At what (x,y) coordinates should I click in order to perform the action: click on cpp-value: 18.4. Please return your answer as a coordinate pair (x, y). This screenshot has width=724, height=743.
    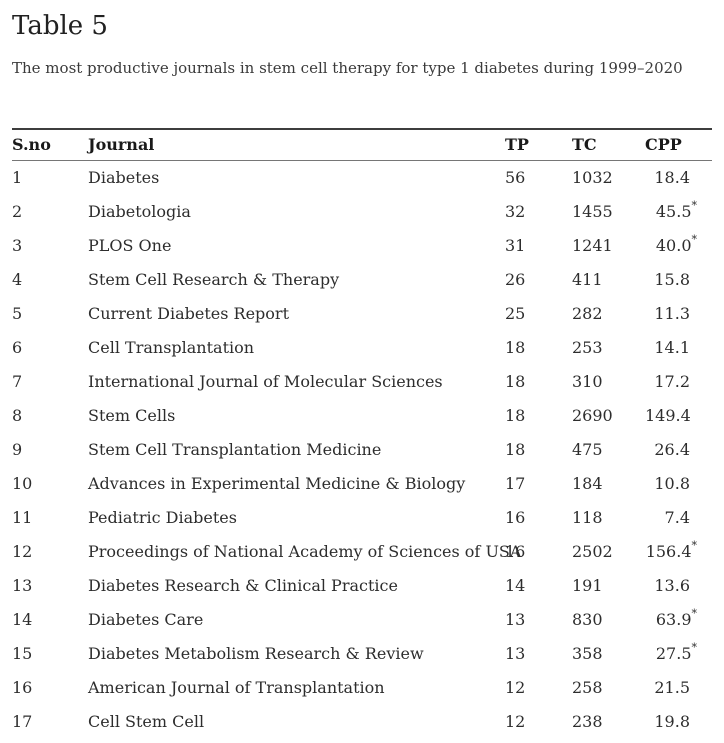
    Looking at the image, I should click on (672, 177).